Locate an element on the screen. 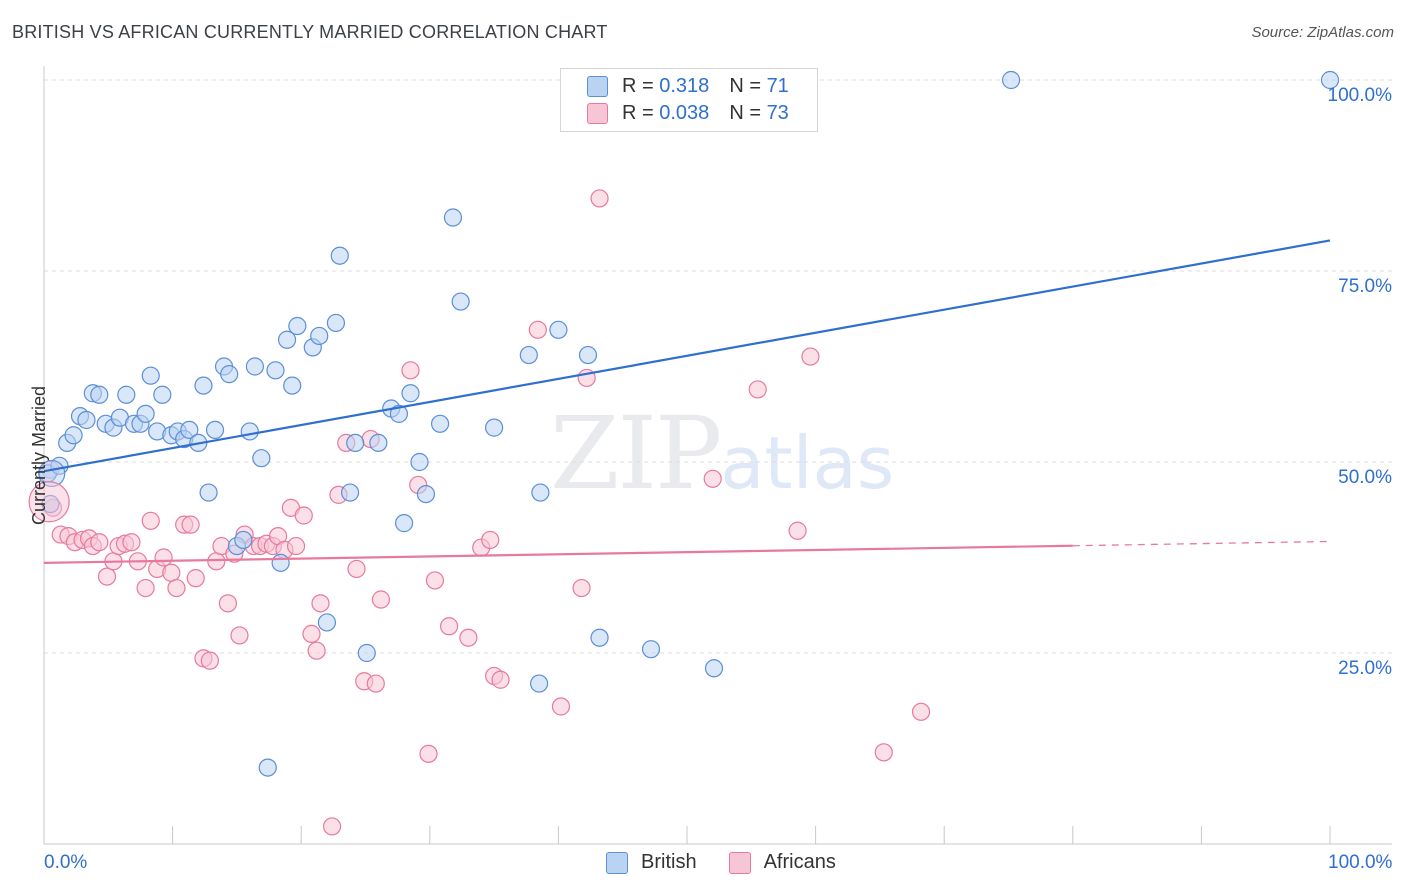  legend-row-africans: R = 0.038 N = 73 is located at coordinates (688, 113).